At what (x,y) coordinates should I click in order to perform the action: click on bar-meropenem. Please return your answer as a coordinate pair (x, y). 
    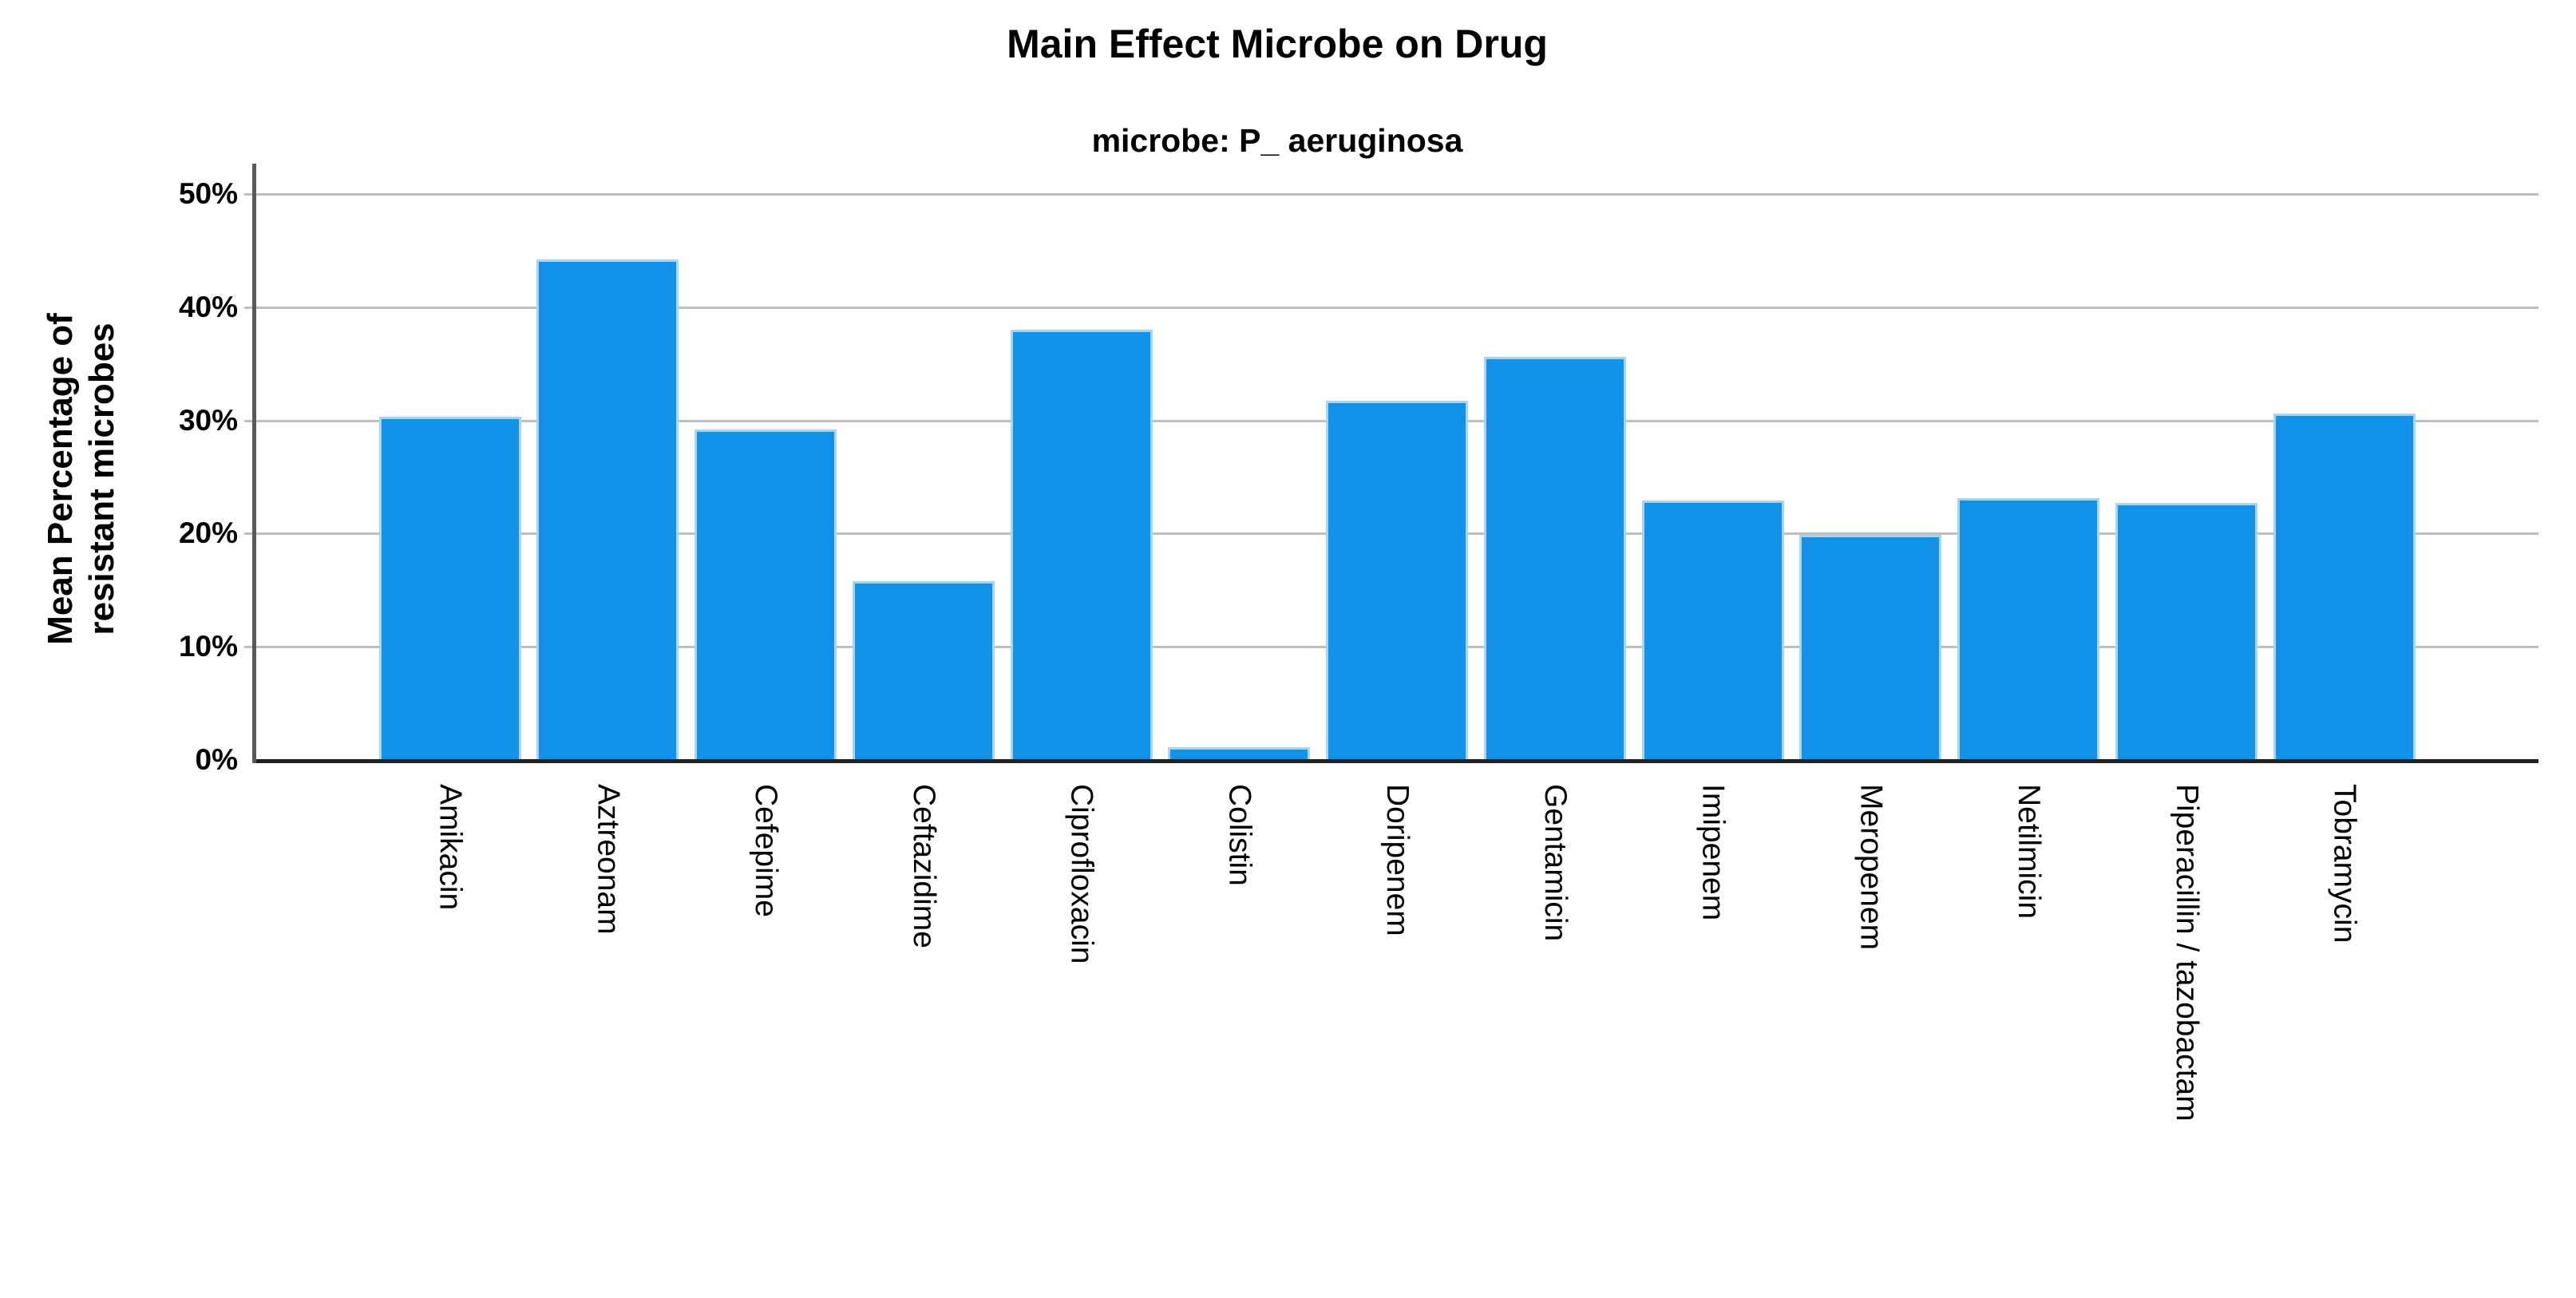
    Looking at the image, I should click on (1870, 647).